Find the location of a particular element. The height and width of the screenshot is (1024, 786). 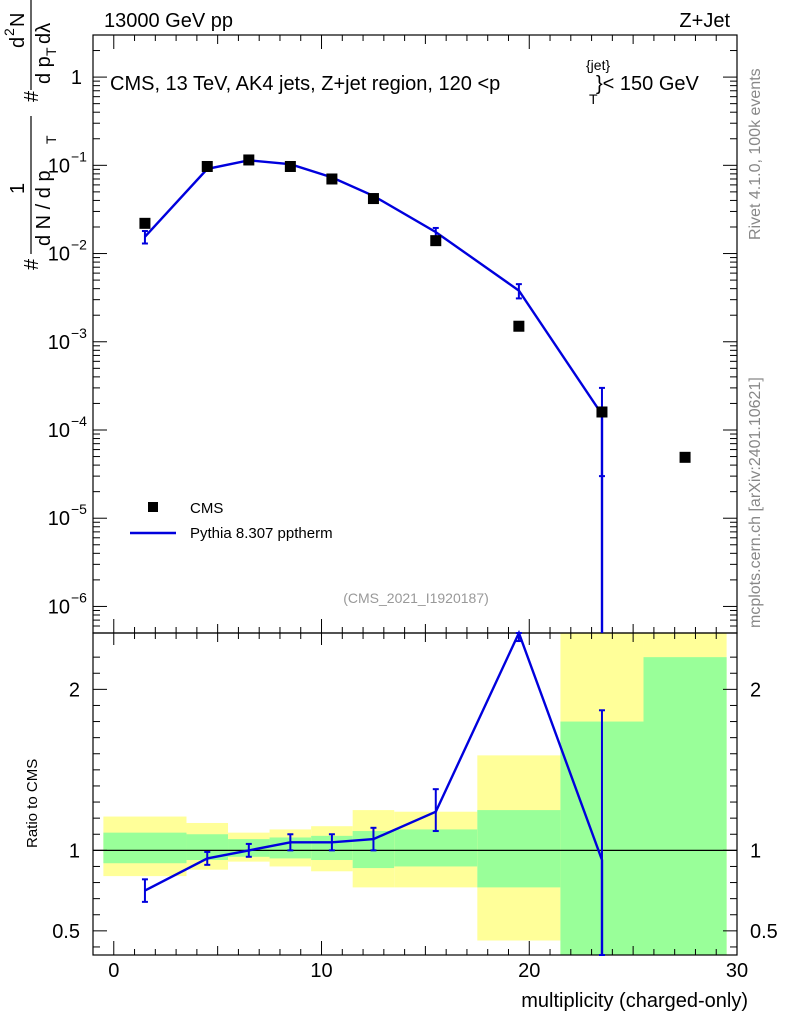

ratio-y-tick-label: 1 is located at coordinates (74, 851).